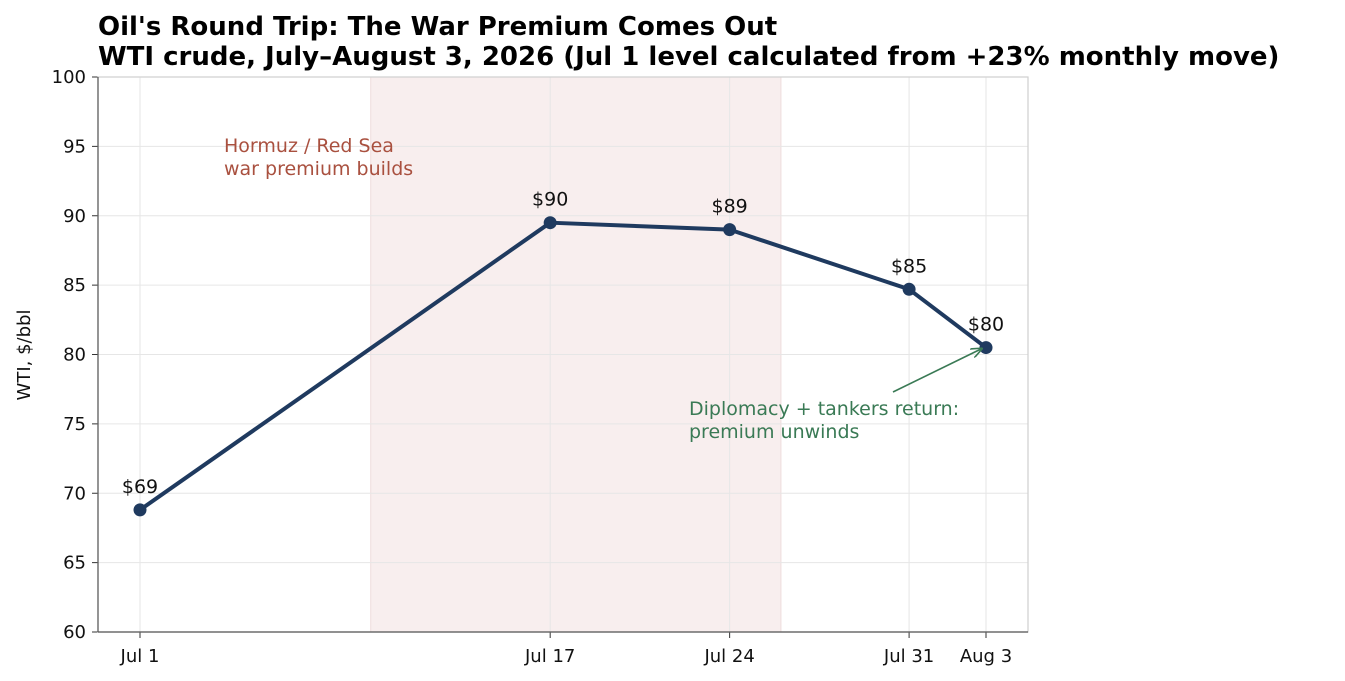  What do you see at coordinates (550, 200) in the screenshot?
I see `data-label: $90` at bounding box center [550, 200].